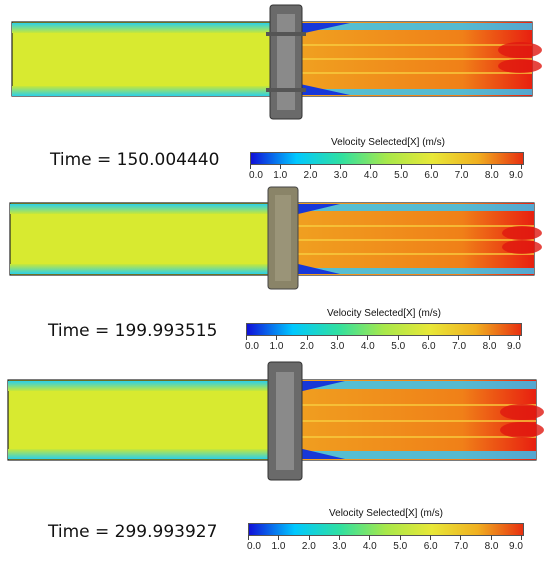 This screenshot has height=564, width=550. I want to click on colorbar-title-1: Velocity Selected[X] (m/s), so click(388, 142).